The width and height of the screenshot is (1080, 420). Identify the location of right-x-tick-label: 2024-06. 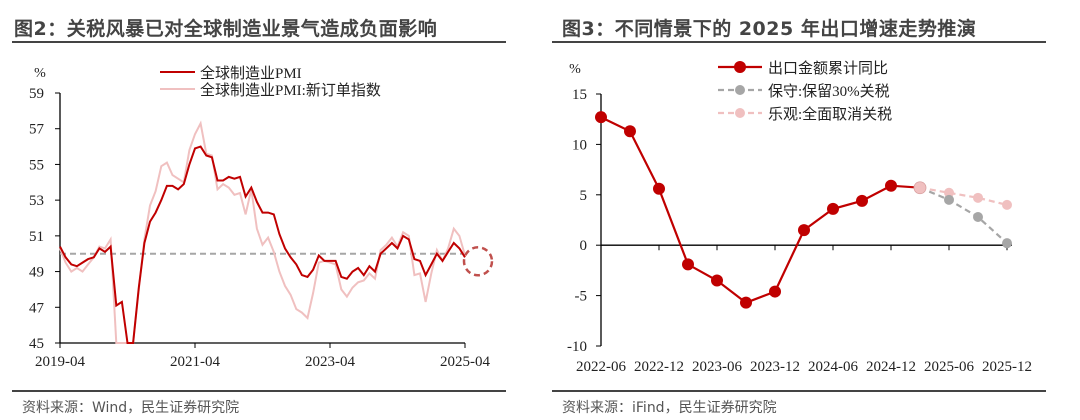
(833, 367).